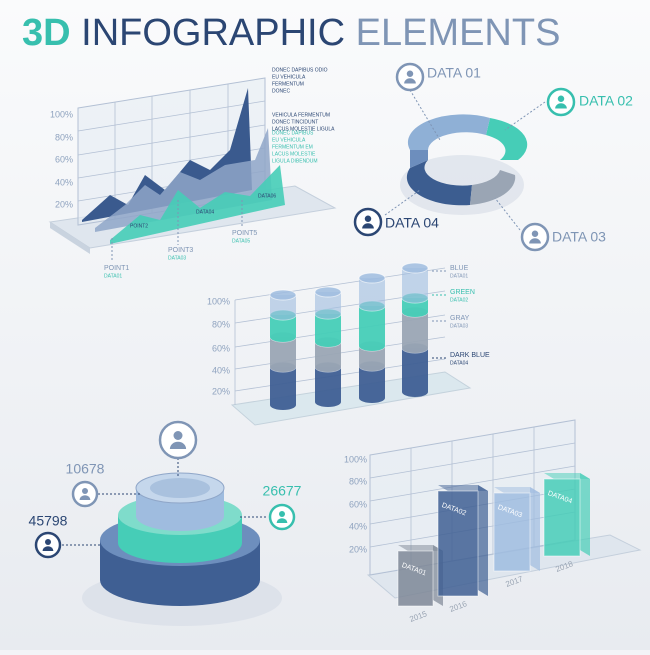 This screenshot has width=650, height=655. Describe the element at coordinates (459, 326) in the screenshot. I see `legend-sub: DATA03` at that location.